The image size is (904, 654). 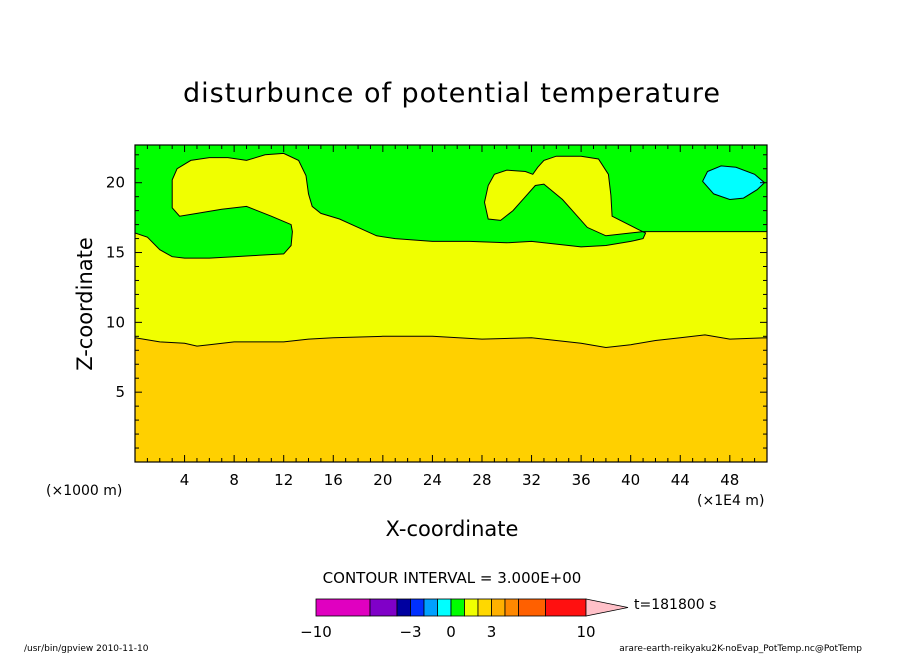 I want to click on y-tick-label: 5, so click(x=120, y=392).